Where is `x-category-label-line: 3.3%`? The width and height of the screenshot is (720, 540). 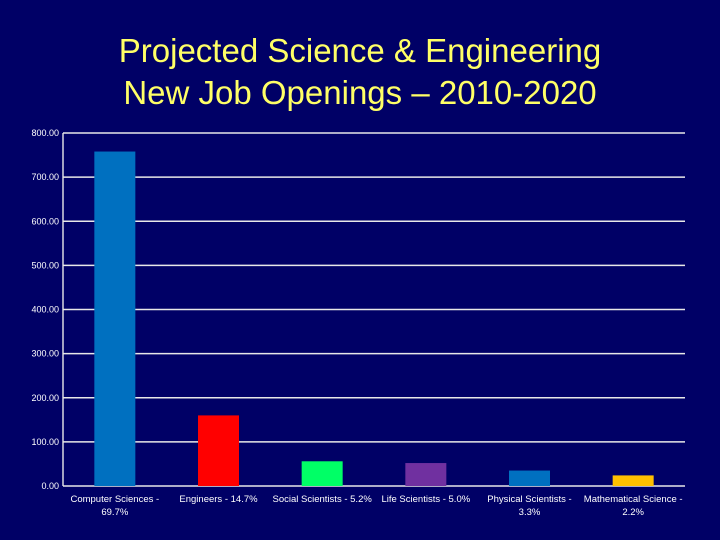 x-category-label-line: 3.3% is located at coordinates (530, 512).